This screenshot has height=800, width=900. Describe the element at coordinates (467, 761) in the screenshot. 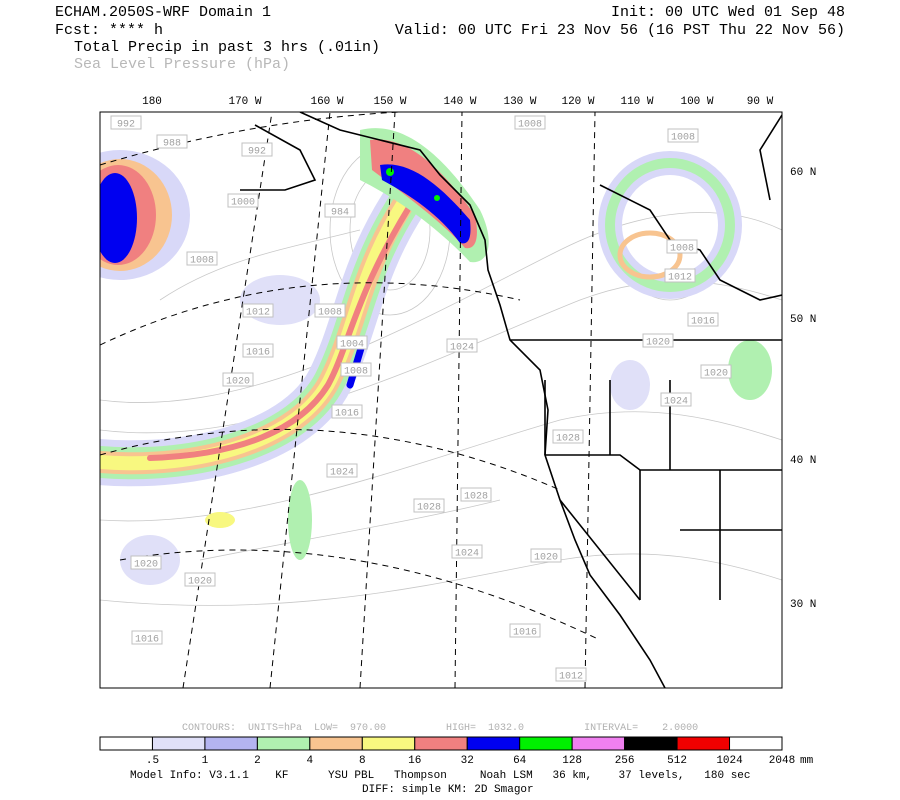

I see `colorbar-label: 32` at that location.